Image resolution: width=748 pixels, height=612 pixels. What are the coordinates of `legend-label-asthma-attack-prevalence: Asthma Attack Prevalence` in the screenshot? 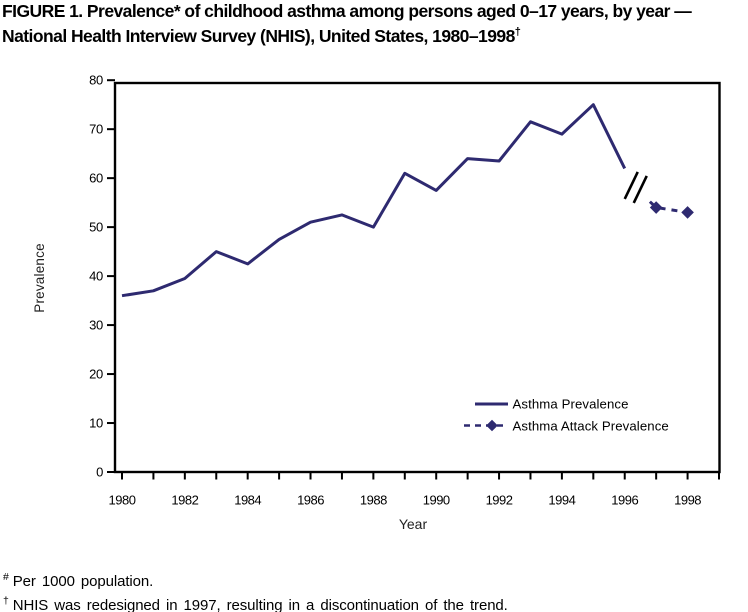 It's located at (591, 426).